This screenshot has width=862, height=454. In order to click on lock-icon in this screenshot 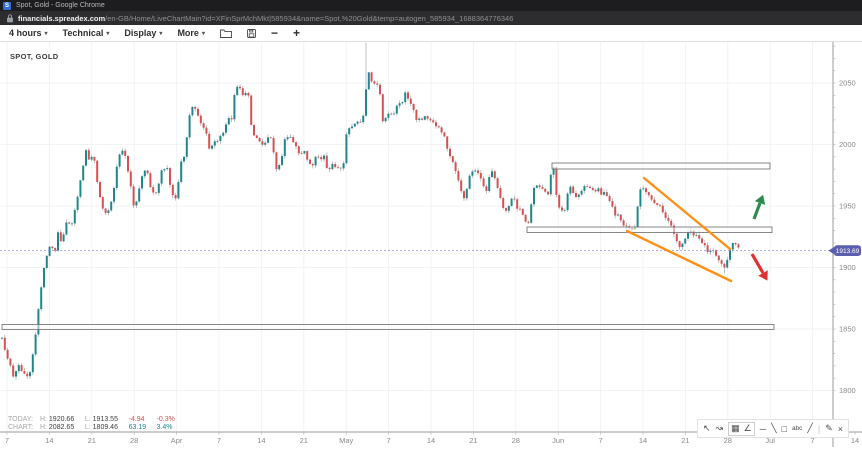, I will do `click(10, 18)`.